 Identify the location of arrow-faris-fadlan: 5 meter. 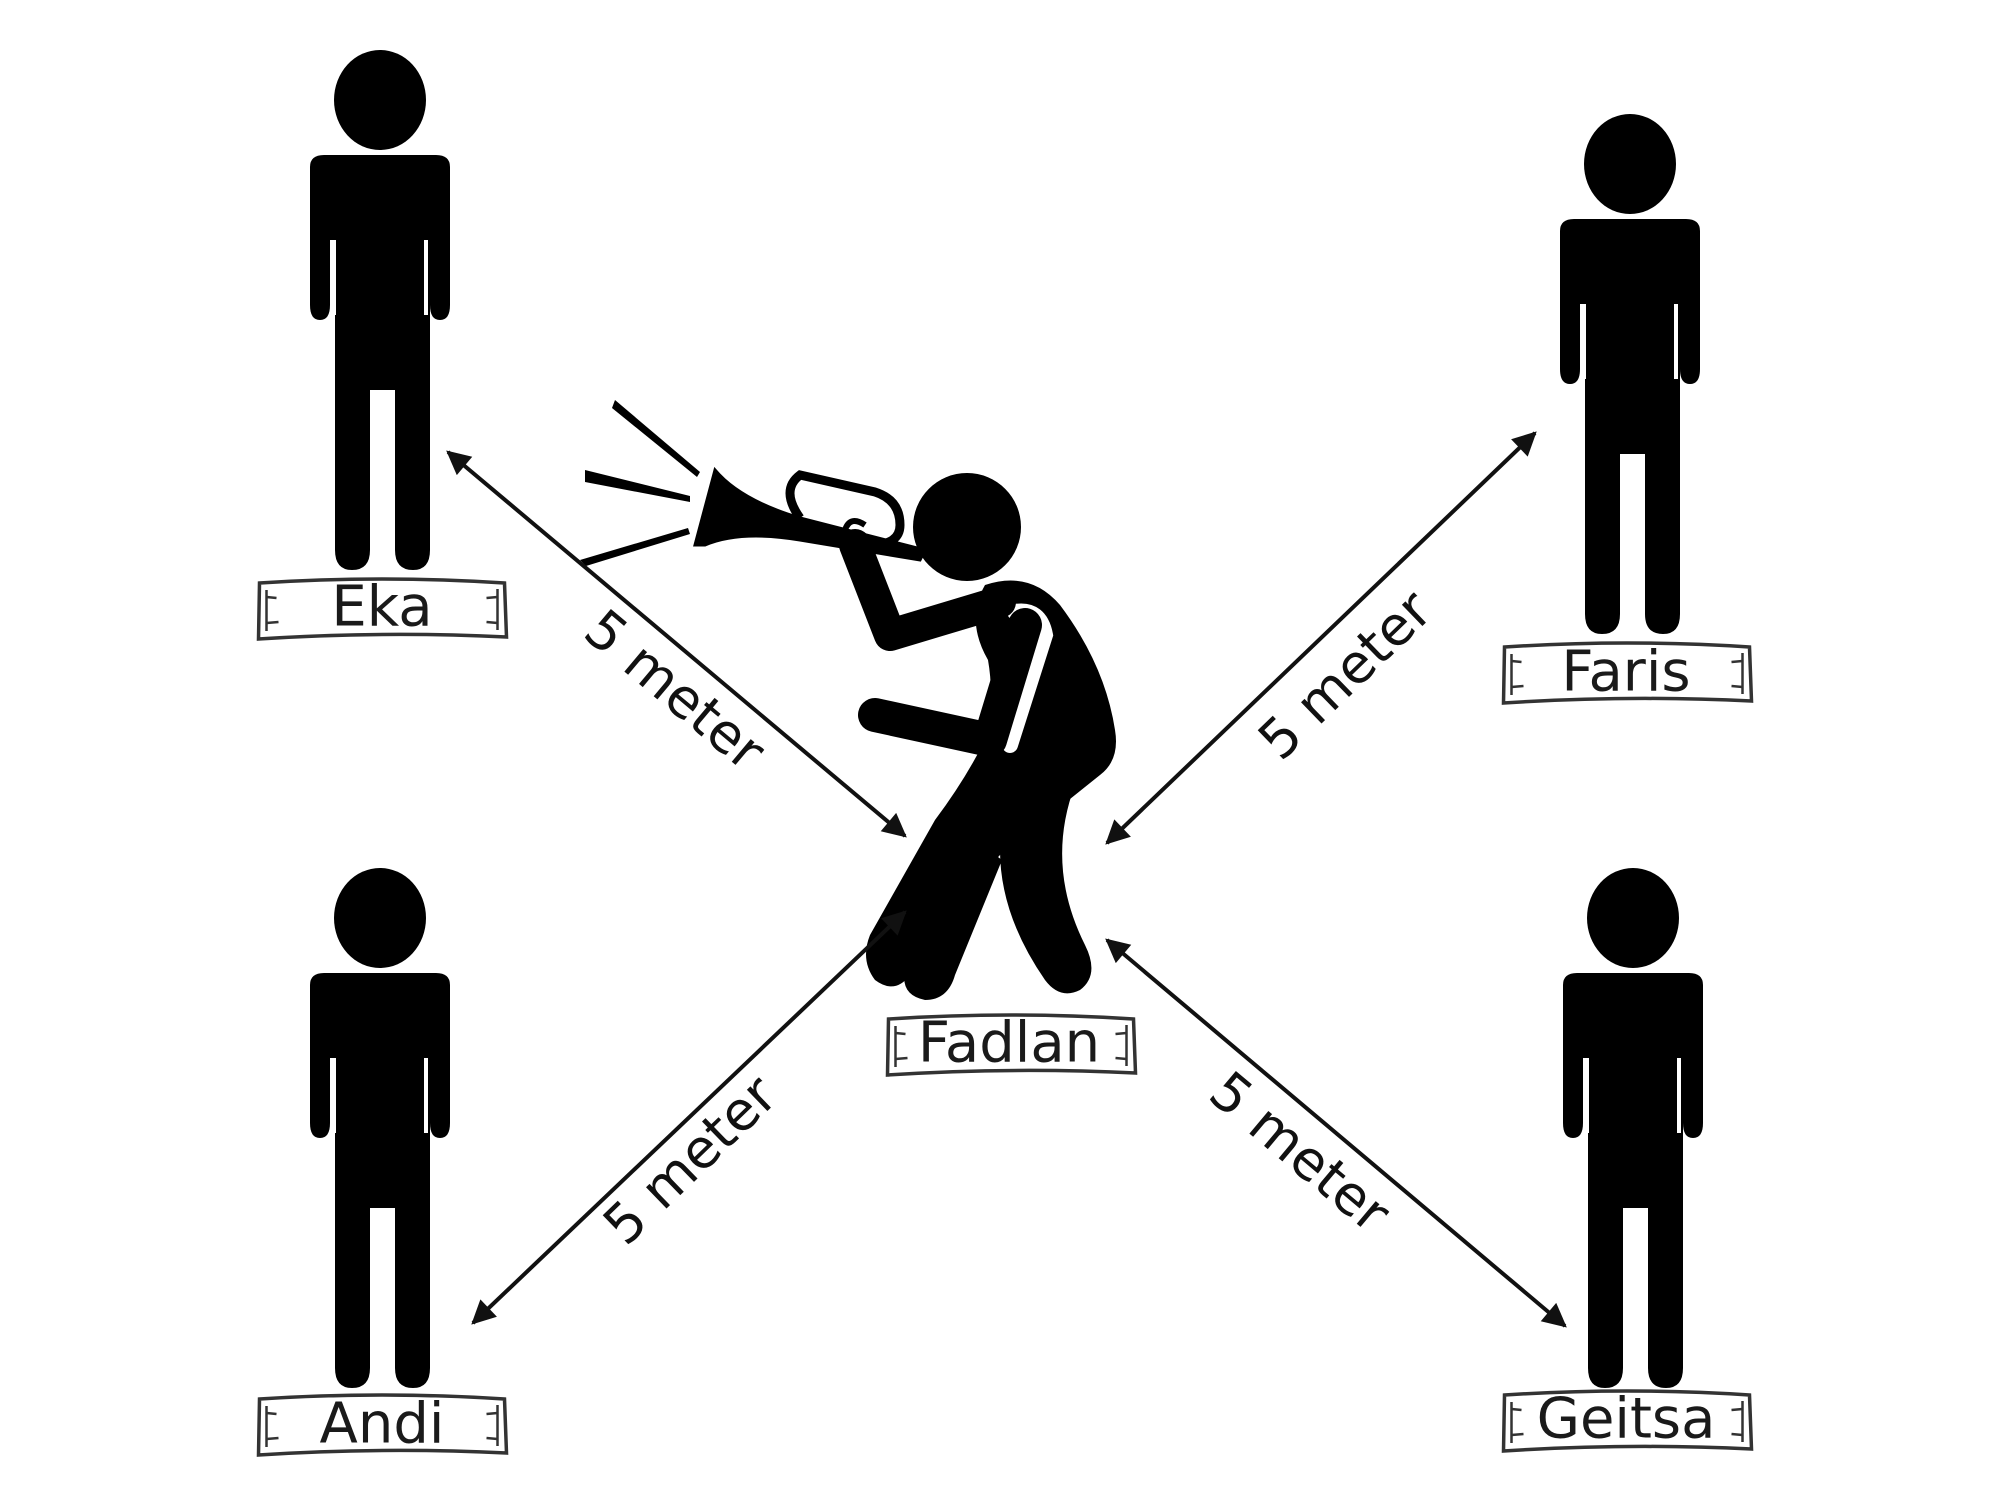
(1321, 638).